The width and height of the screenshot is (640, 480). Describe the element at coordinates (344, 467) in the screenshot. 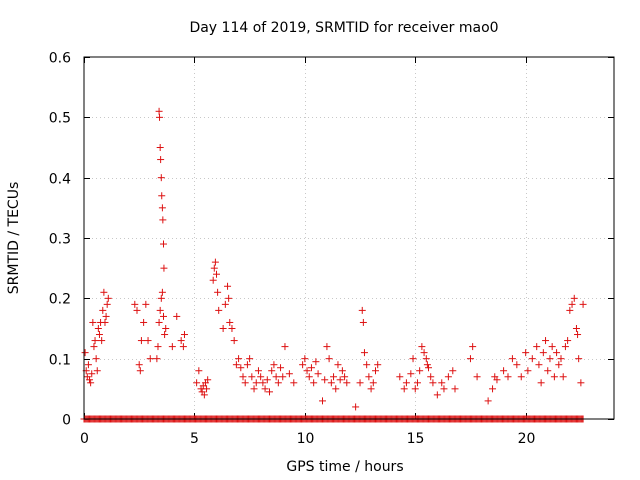

I see `x-axis-label: GPS time / hours` at that location.